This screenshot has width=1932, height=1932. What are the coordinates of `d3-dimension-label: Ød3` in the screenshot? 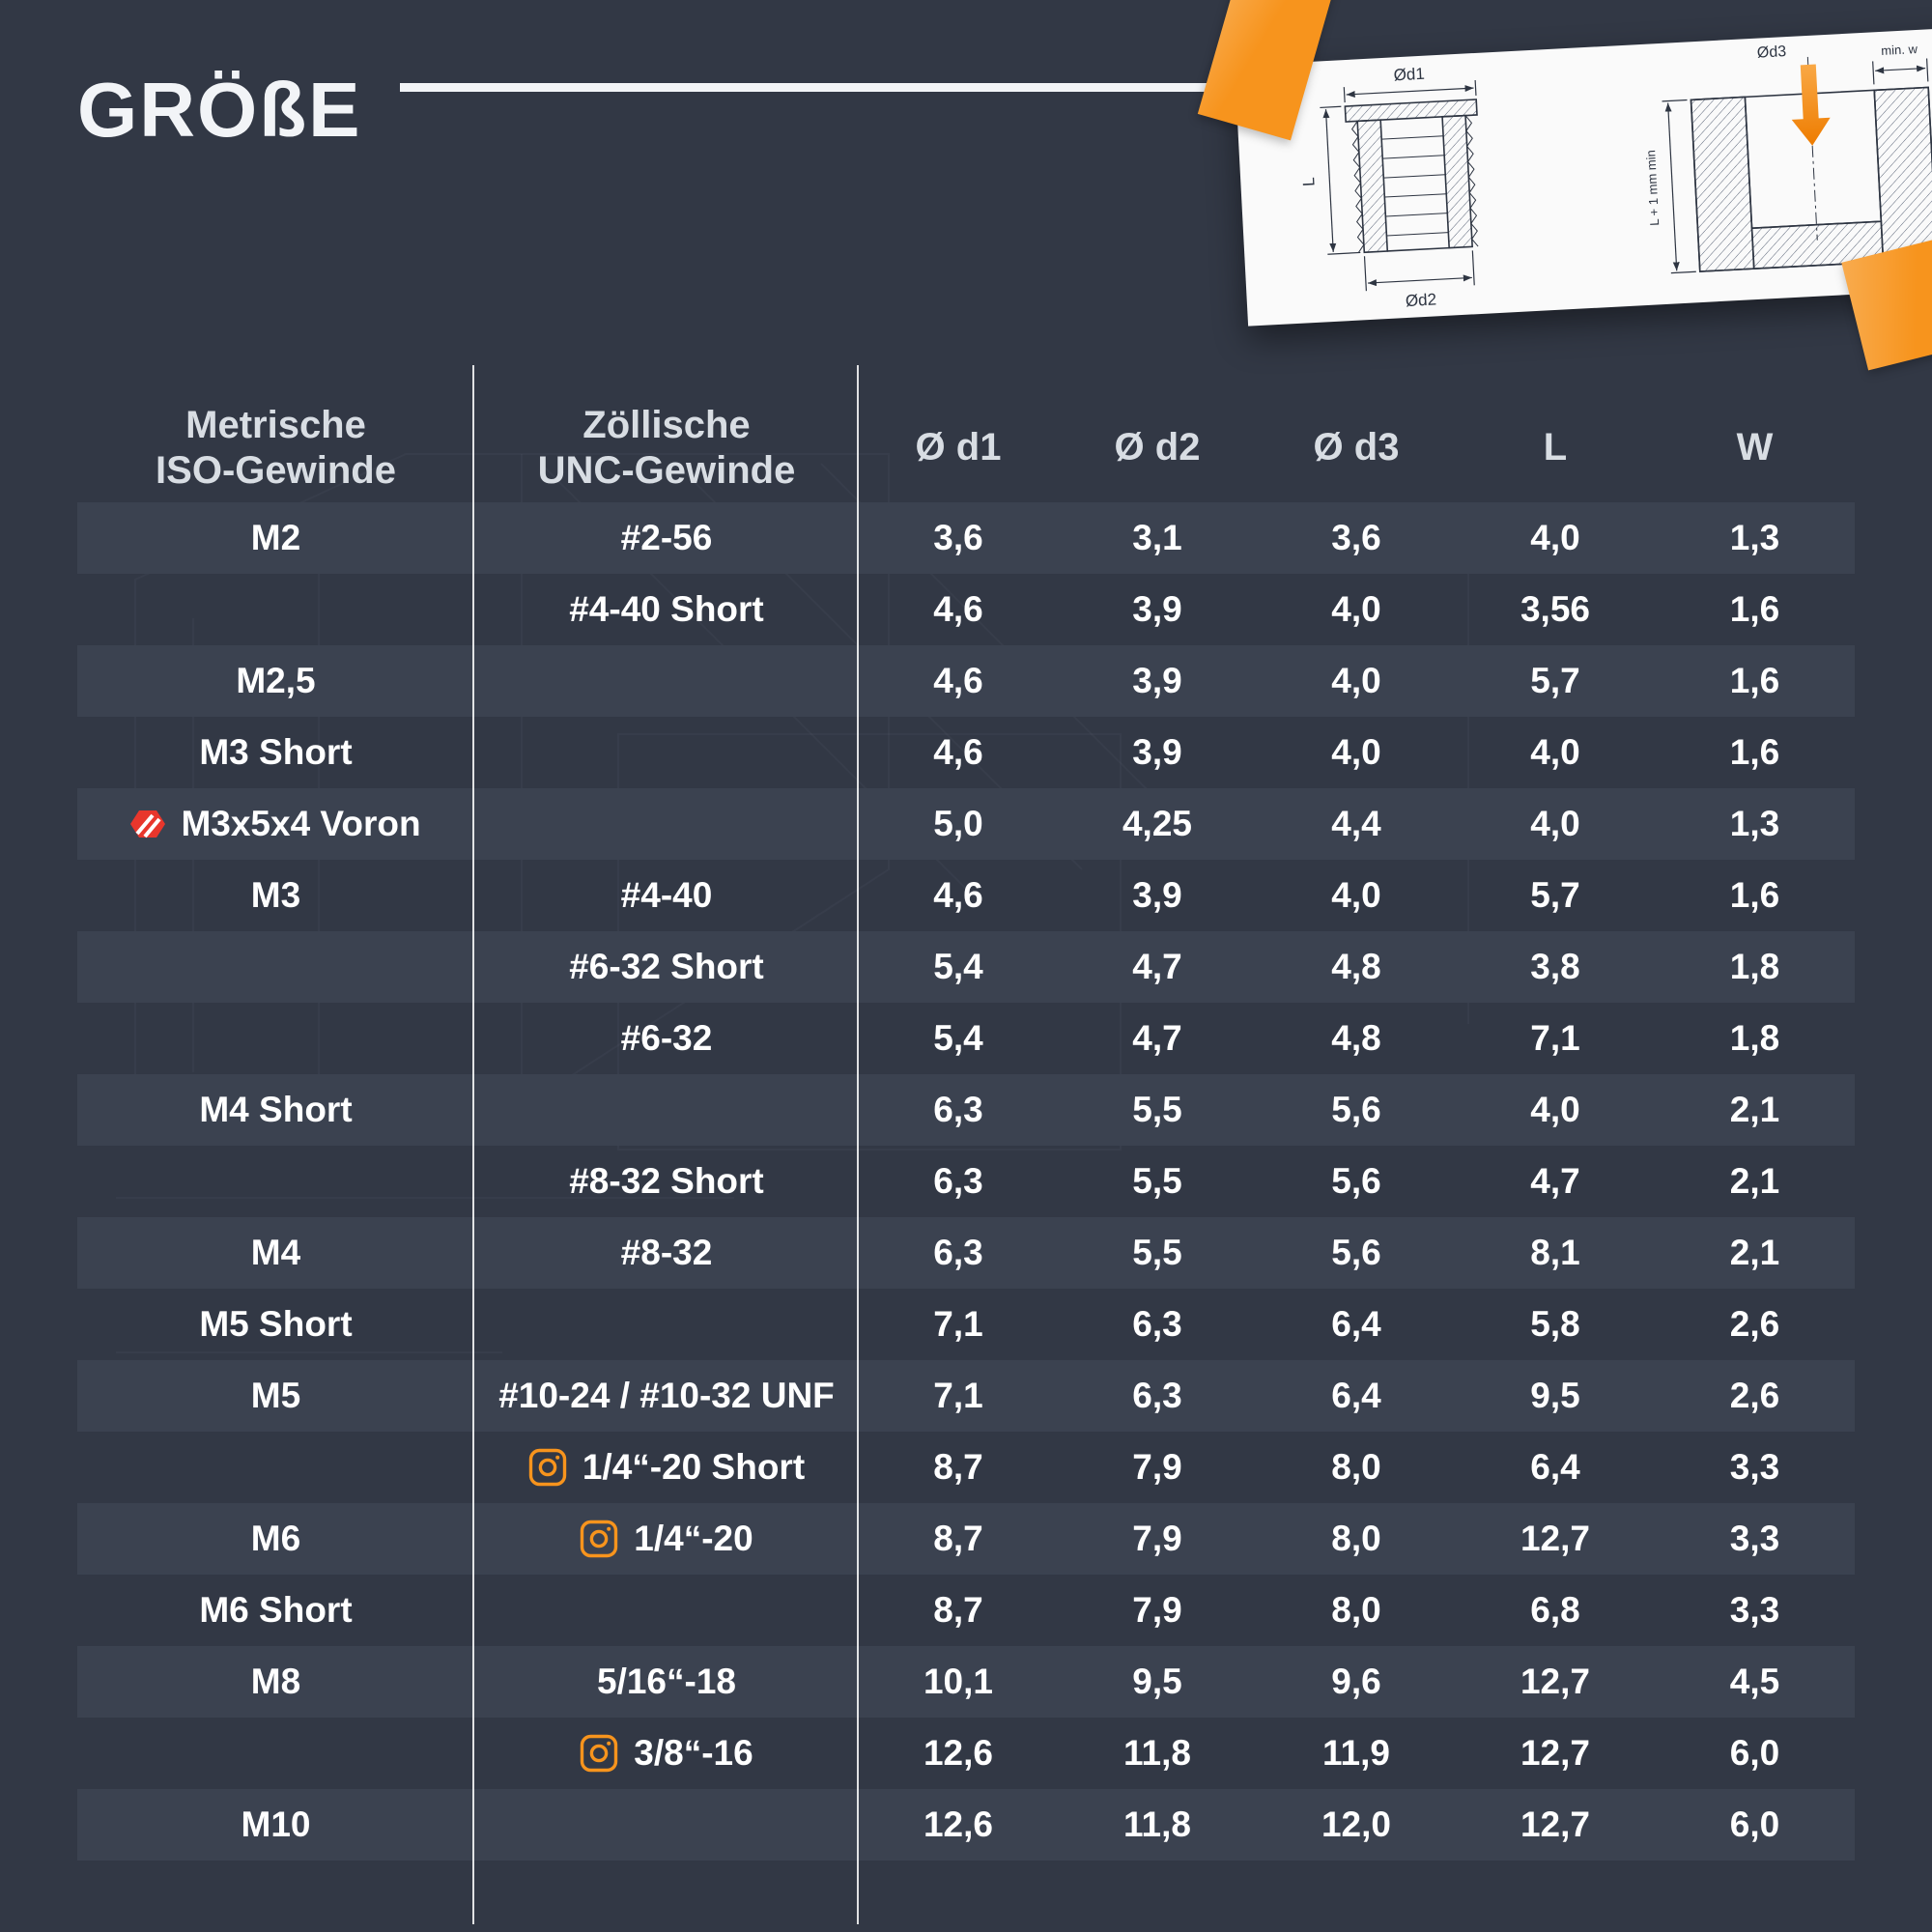 It's located at (1772, 52).